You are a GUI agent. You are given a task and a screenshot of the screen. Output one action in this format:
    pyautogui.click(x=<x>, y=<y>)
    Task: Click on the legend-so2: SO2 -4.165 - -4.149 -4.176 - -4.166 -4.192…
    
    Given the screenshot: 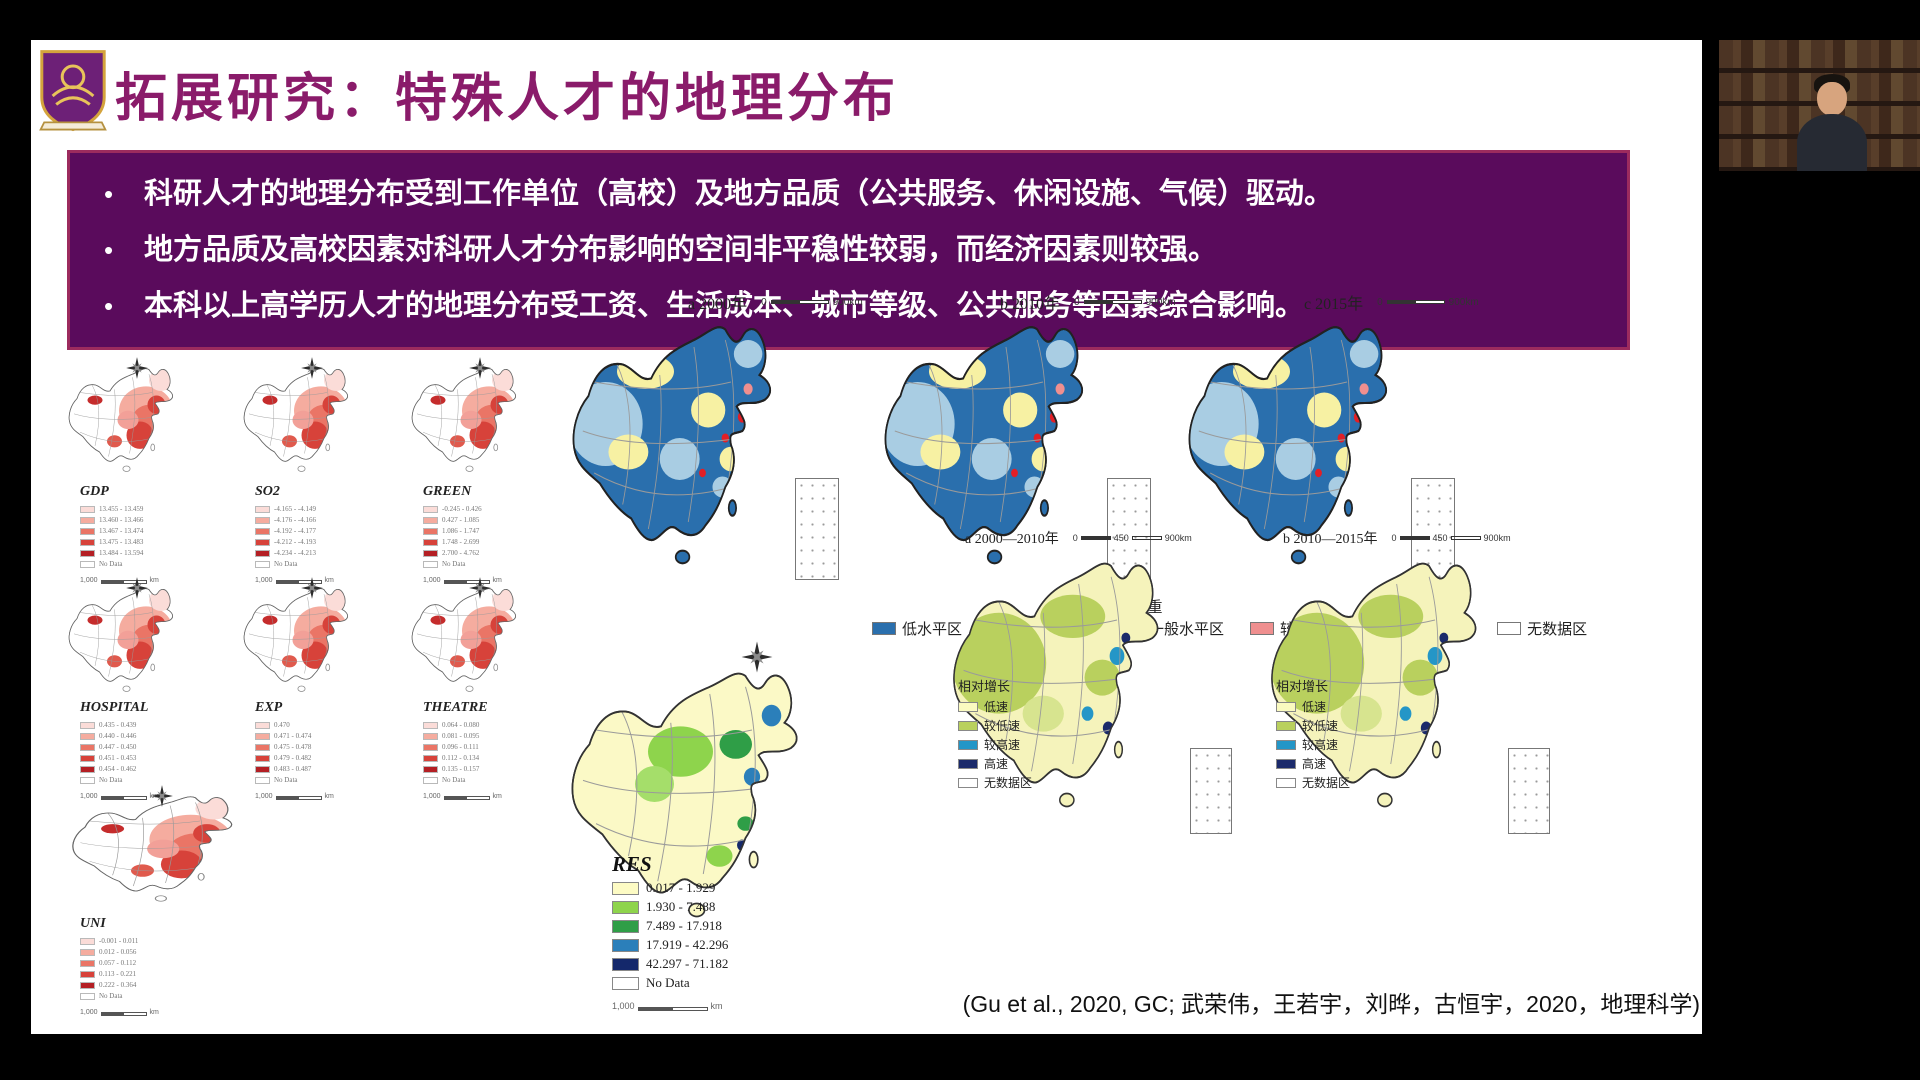 What is the action you would take?
    pyautogui.click(x=320, y=534)
    